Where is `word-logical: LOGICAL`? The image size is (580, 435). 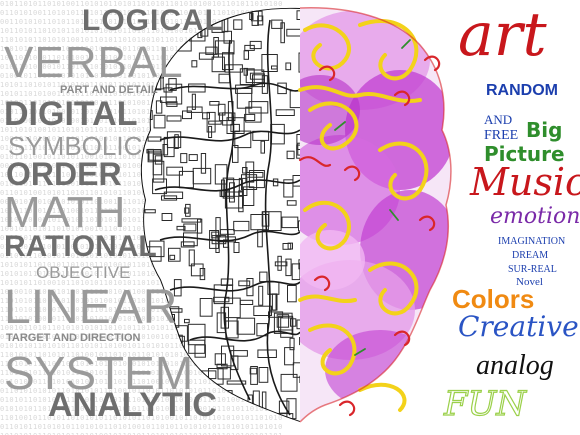 word-logical: LOGICAL is located at coordinates (153, 20).